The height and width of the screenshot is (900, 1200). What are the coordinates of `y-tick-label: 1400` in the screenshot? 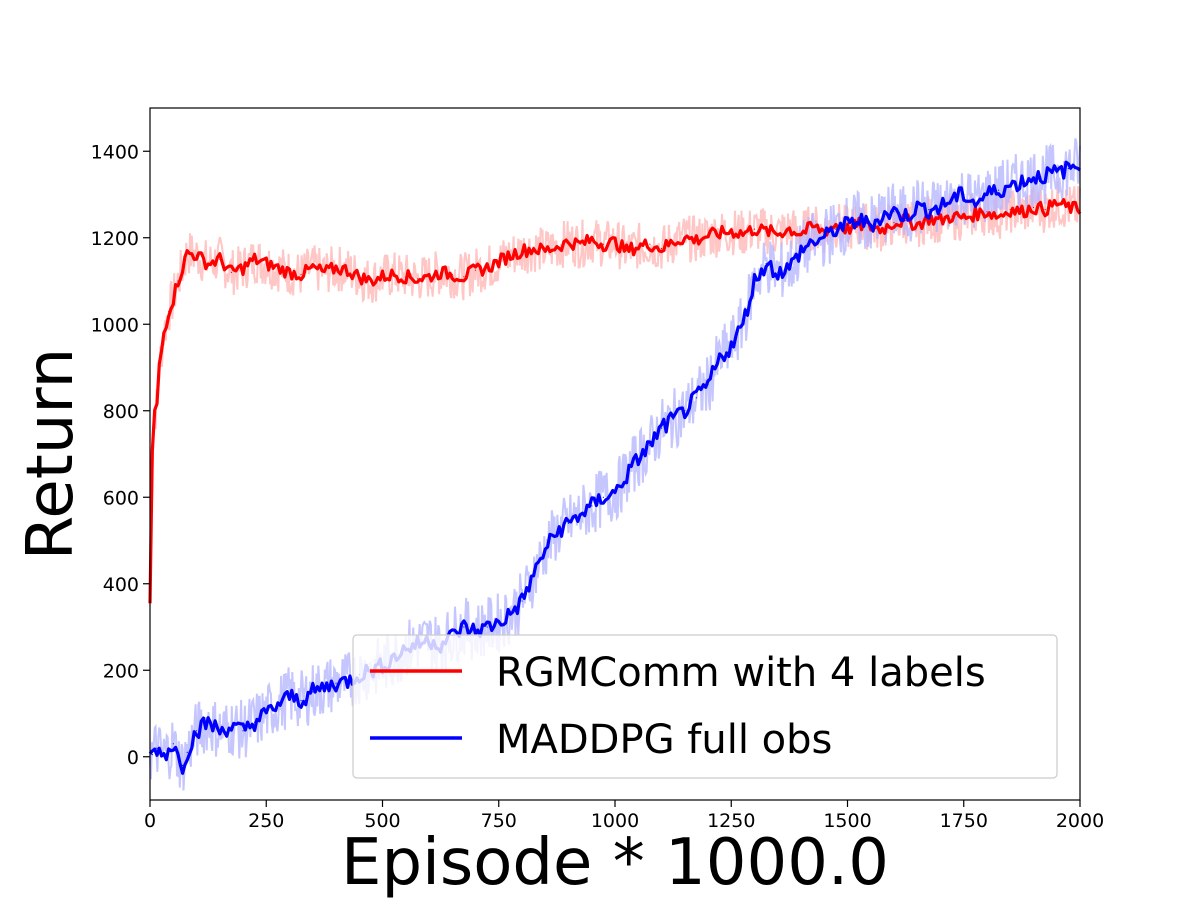 It's located at (115, 152).